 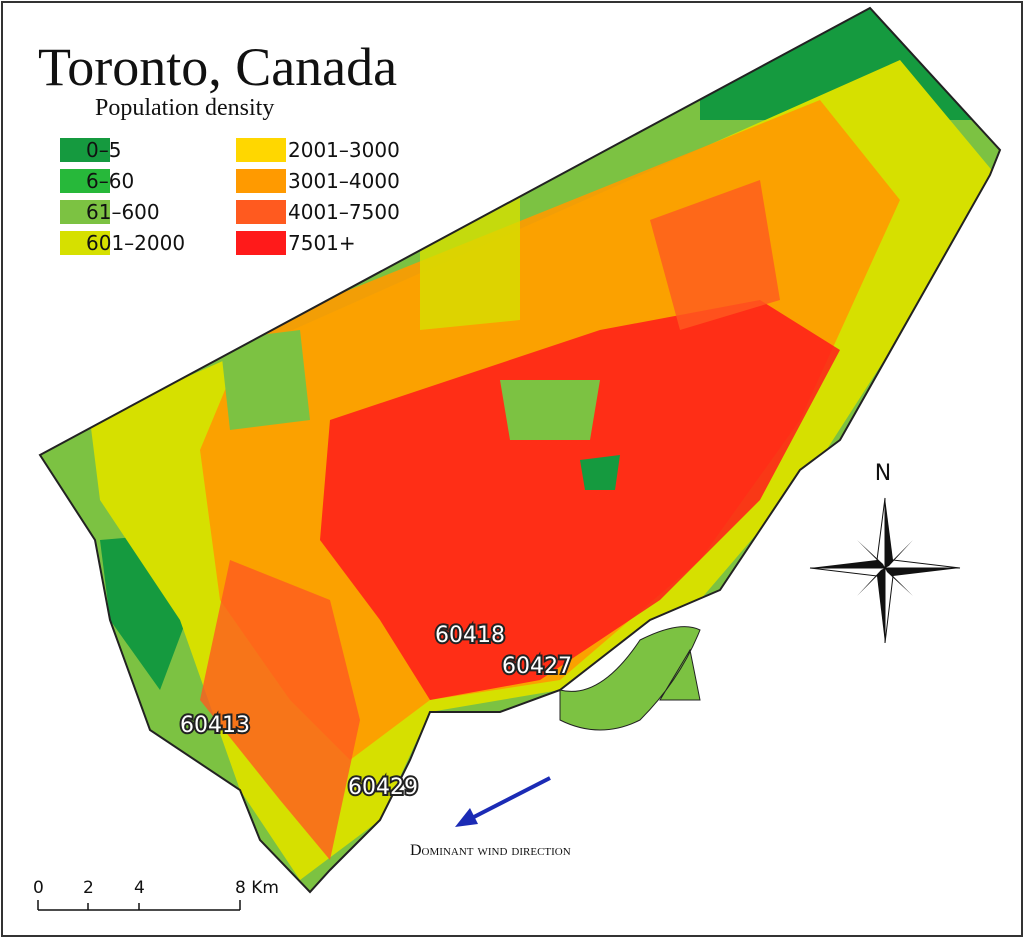 What do you see at coordinates (123, 212) in the screenshot?
I see `legend-label: 61–600` at bounding box center [123, 212].